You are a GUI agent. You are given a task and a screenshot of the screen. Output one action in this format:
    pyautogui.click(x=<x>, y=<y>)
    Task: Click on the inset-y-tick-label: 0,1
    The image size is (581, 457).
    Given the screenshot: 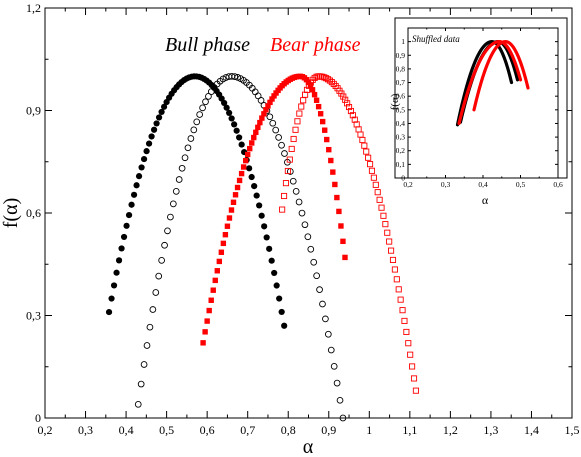 What is the action you would take?
    pyautogui.click(x=401, y=164)
    